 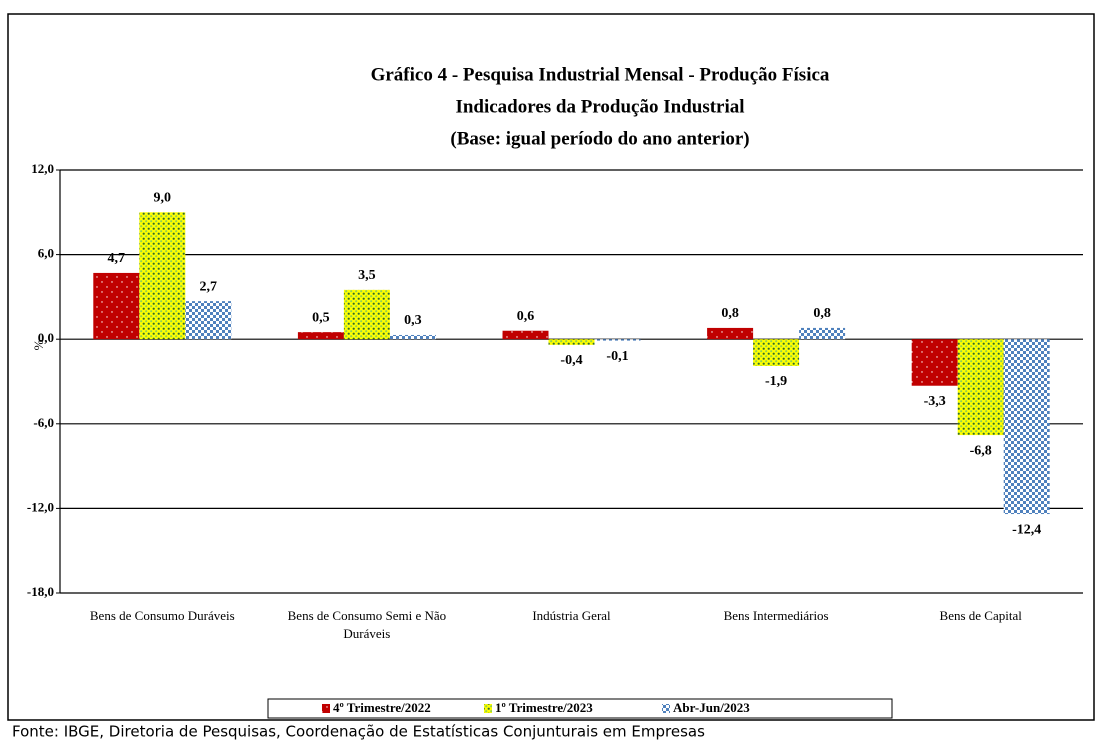 I want to click on chart-subtitle: Indicadores da Produção Industrial, so click(x=599, y=106).